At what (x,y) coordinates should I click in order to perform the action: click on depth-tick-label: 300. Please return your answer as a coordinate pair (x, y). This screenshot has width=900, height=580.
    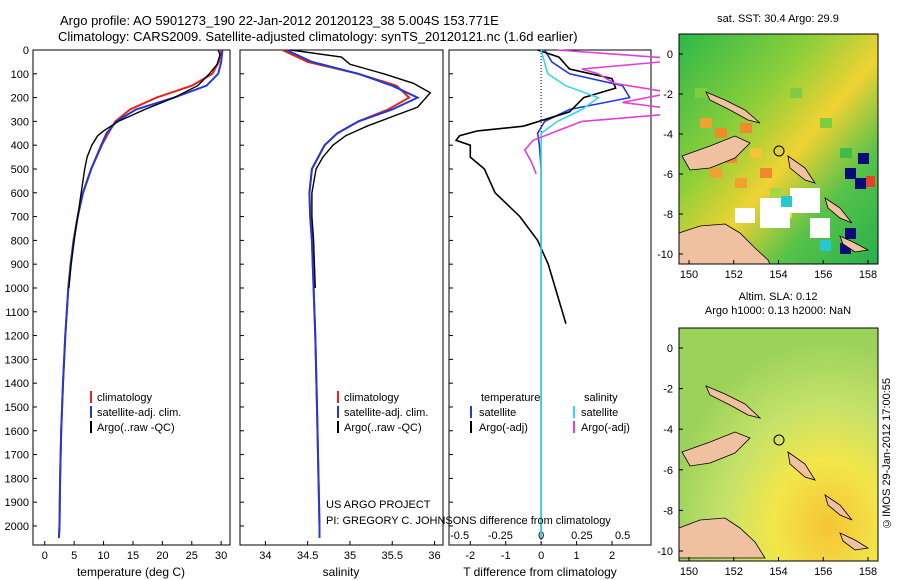
    Looking at the image, I should click on (20, 122).